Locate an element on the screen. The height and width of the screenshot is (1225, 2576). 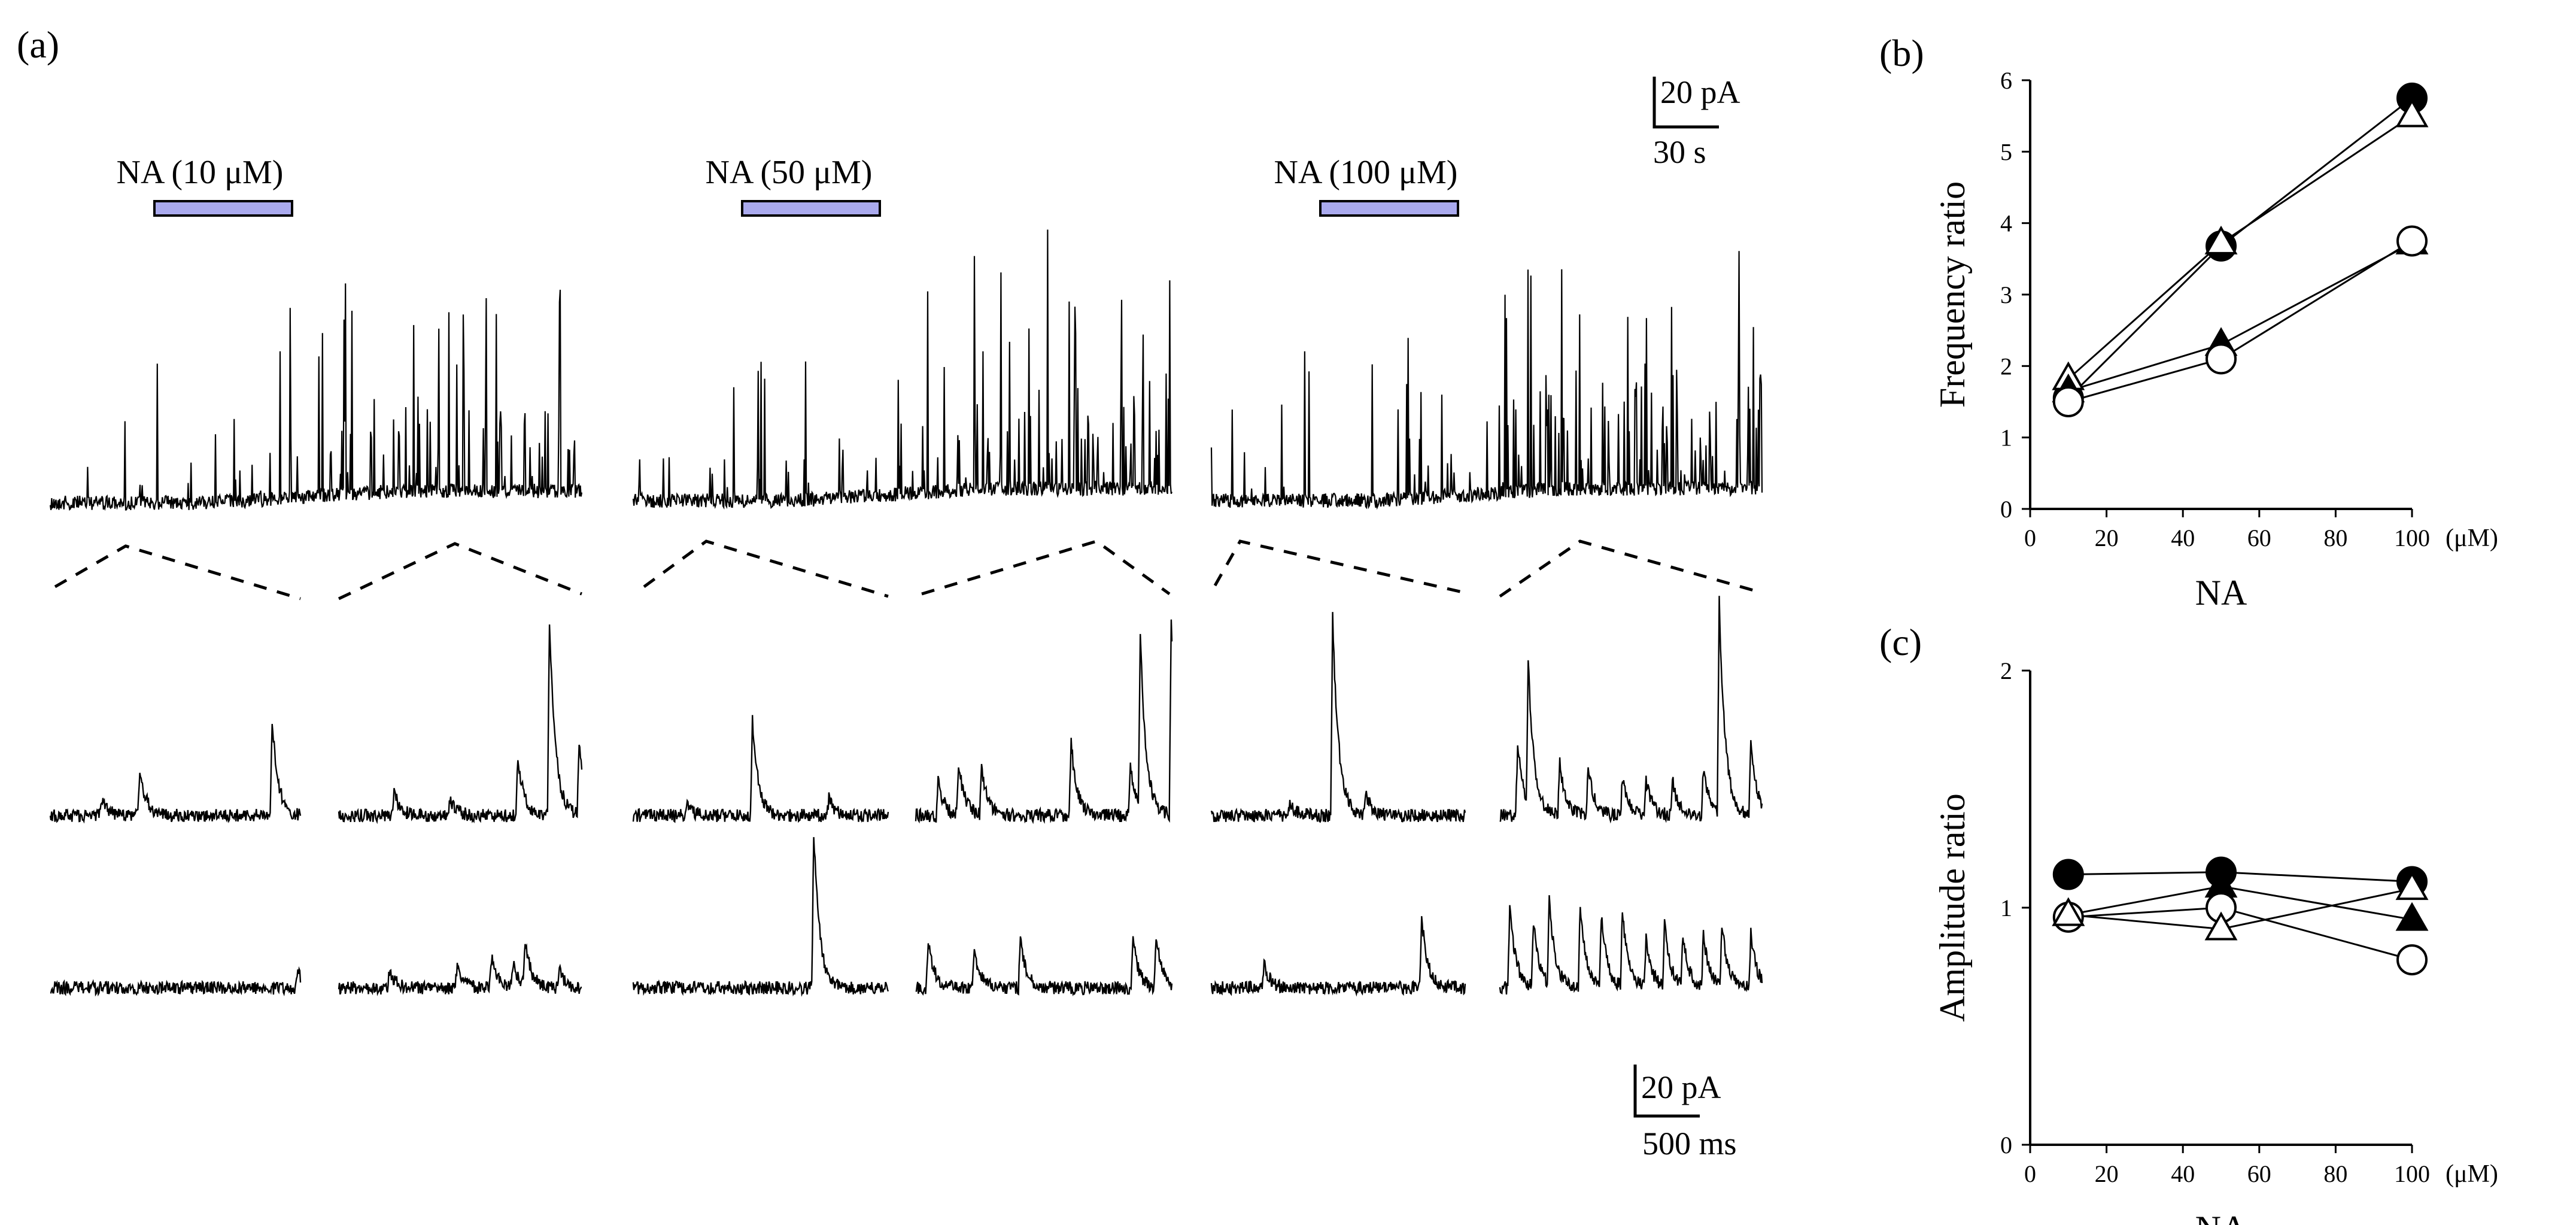
drug-bar-10: NA (10 μM) is located at coordinates (205, 186).